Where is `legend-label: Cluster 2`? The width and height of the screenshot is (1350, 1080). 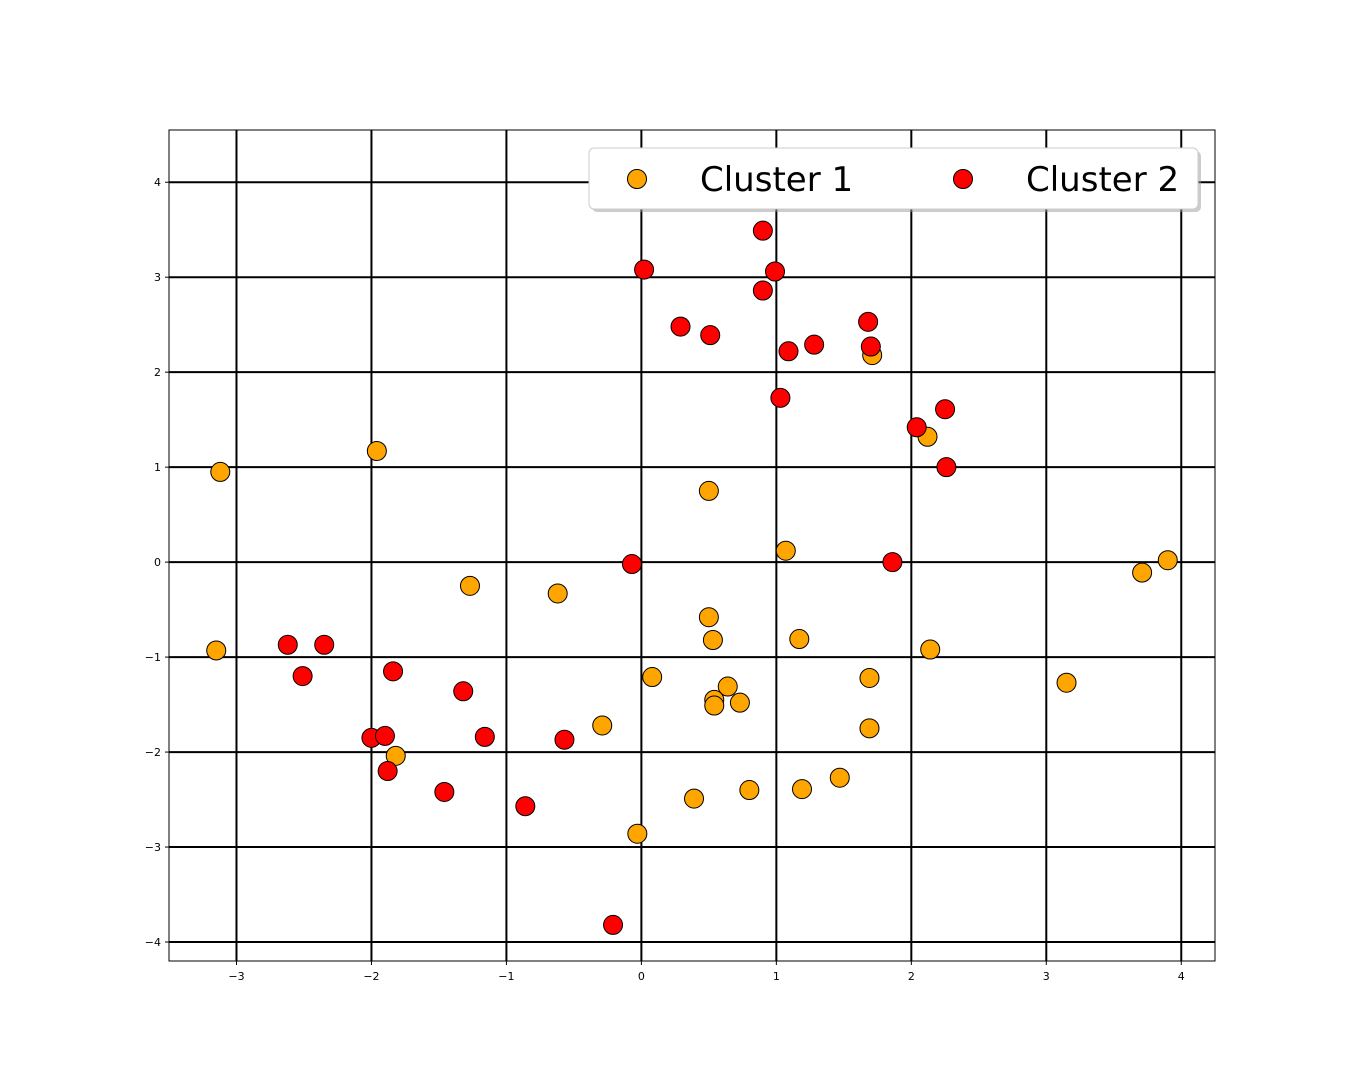 legend-label: Cluster 2 is located at coordinates (1102, 180).